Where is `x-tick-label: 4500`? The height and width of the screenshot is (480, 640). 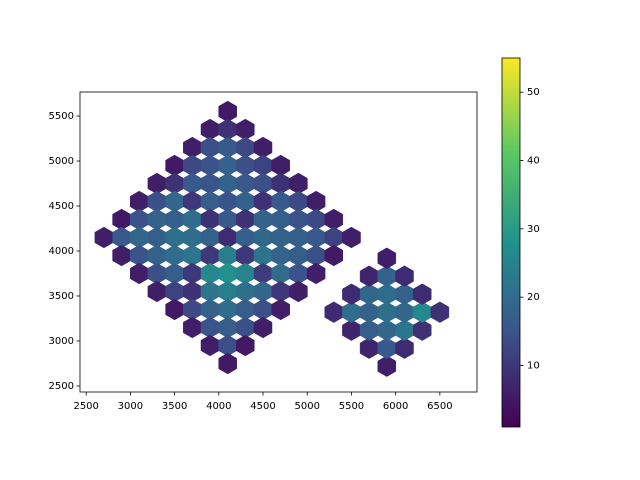
x-tick-label: 4500 is located at coordinates (262, 406).